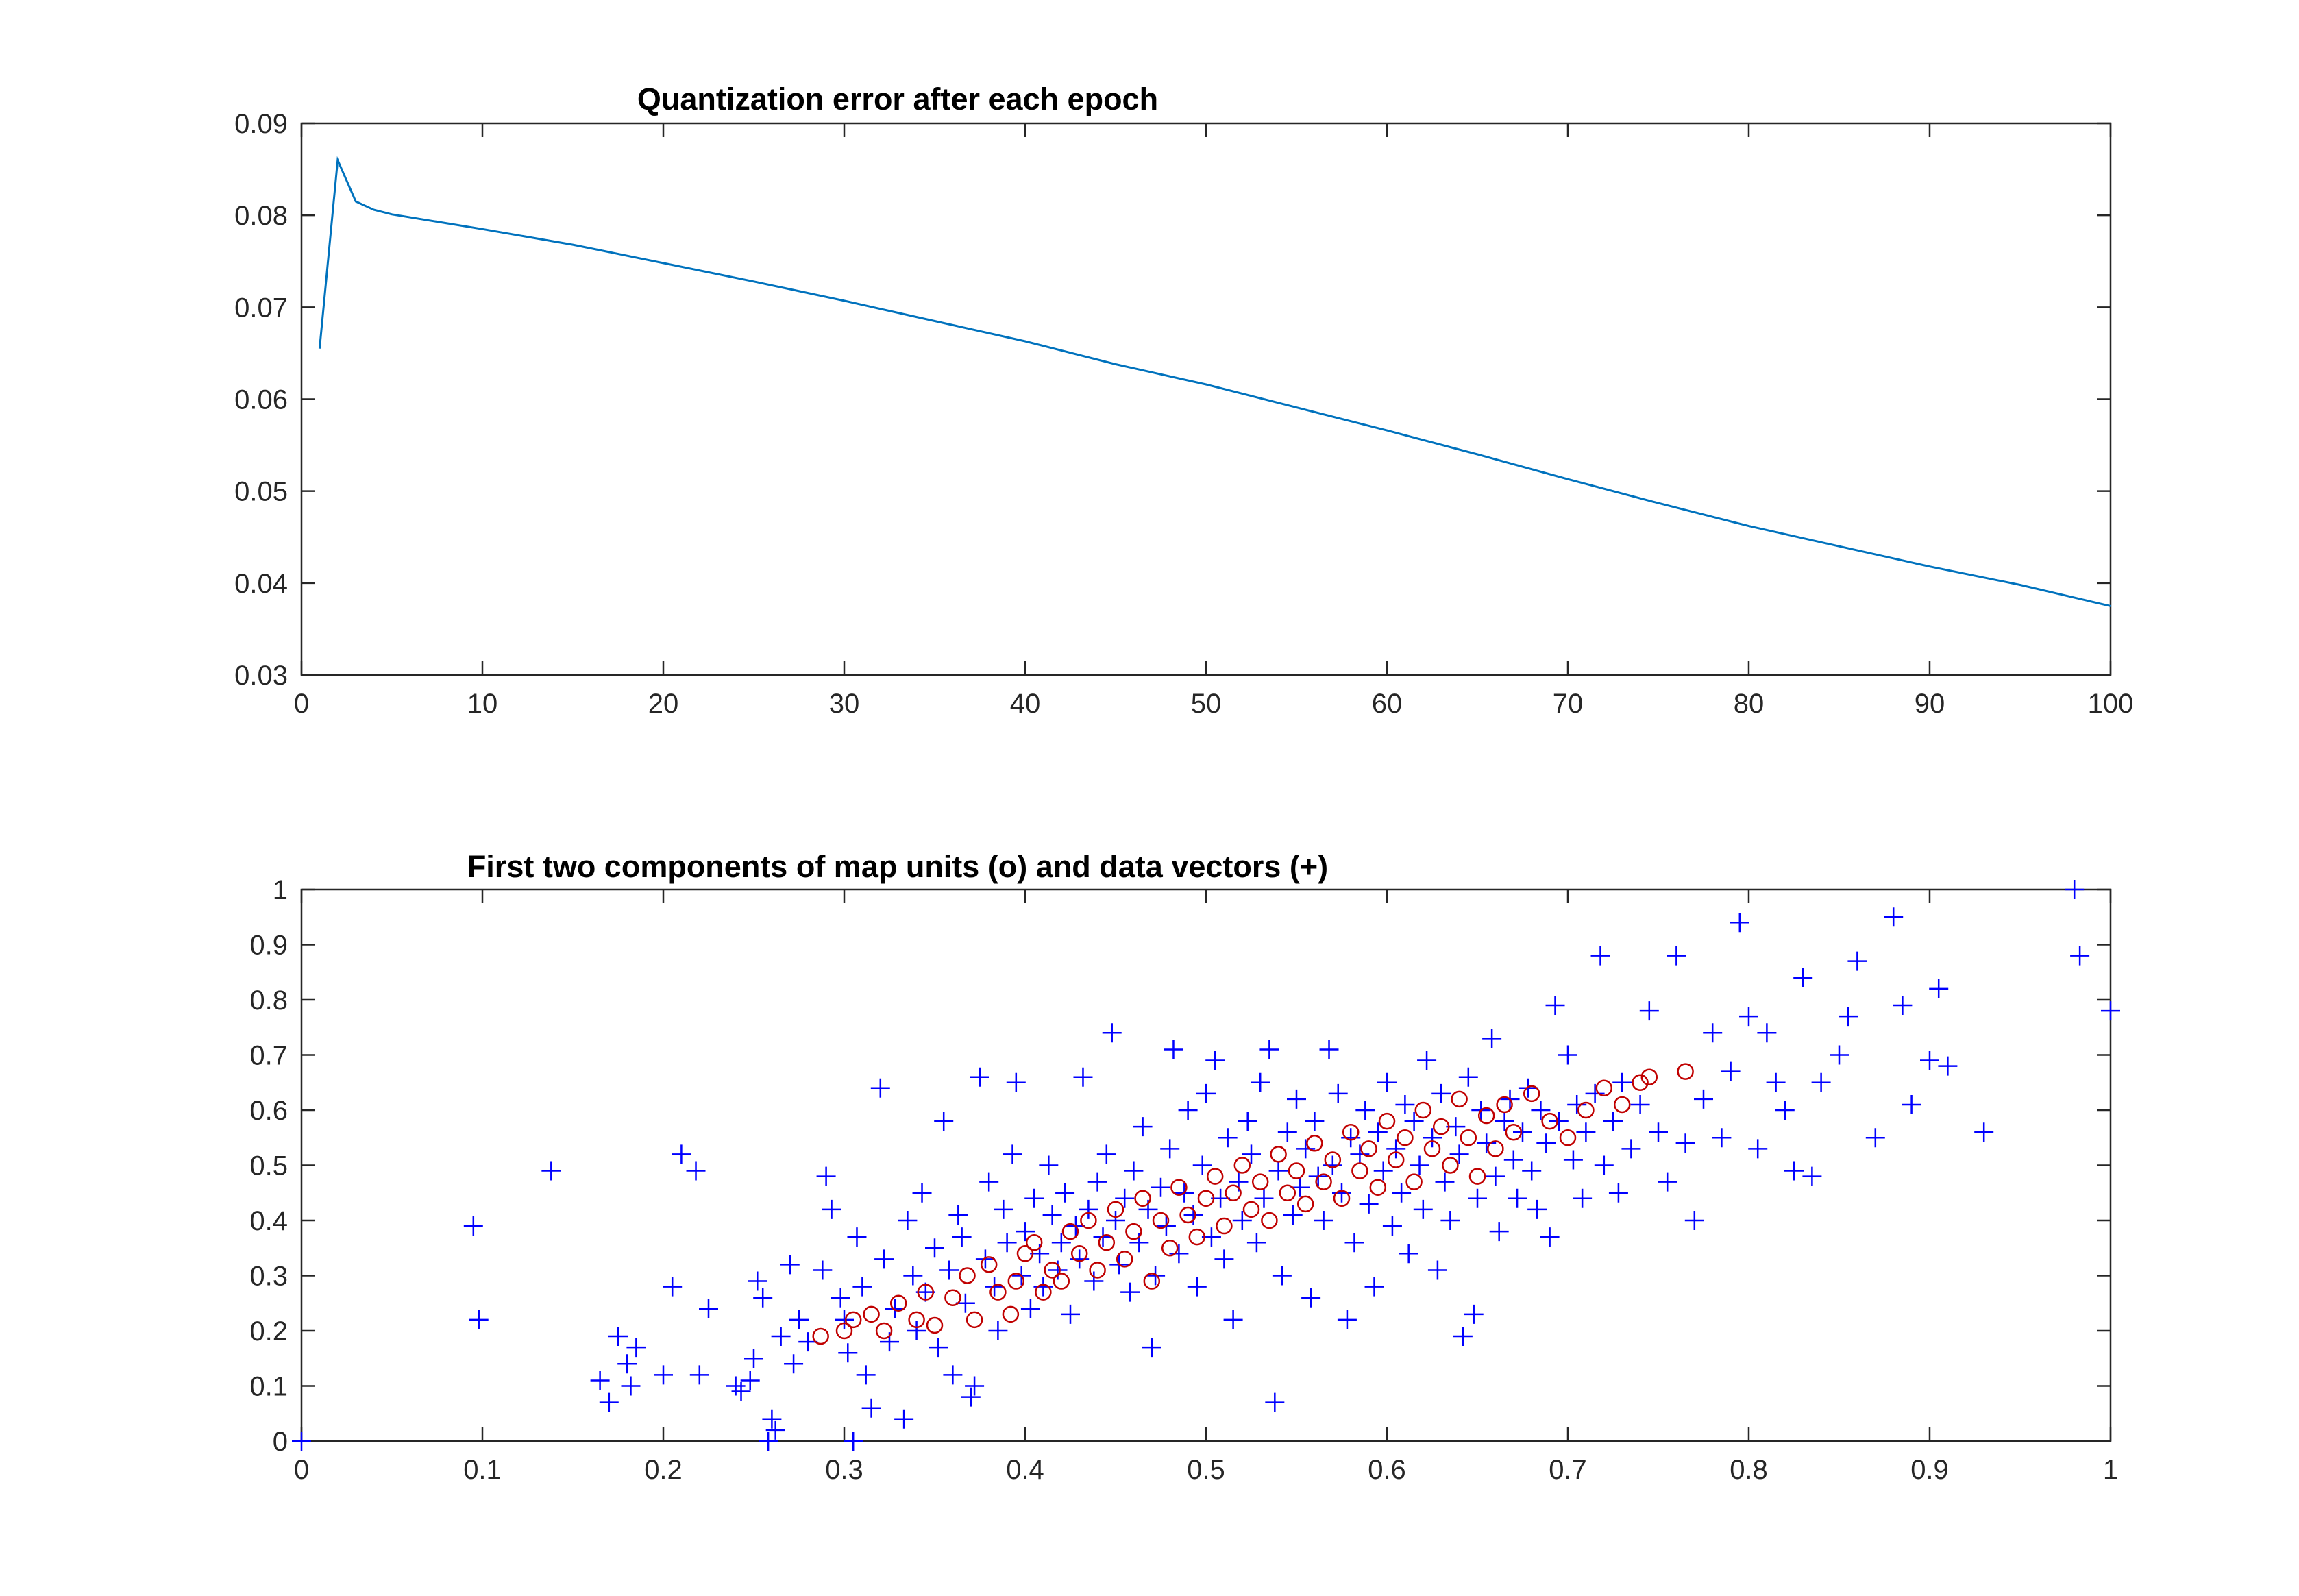 This screenshot has width=2299, height=1596. What do you see at coordinates (663, 1470) in the screenshot?
I see `scatter-x-tick-label: 0.2` at bounding box center [663, 1470].